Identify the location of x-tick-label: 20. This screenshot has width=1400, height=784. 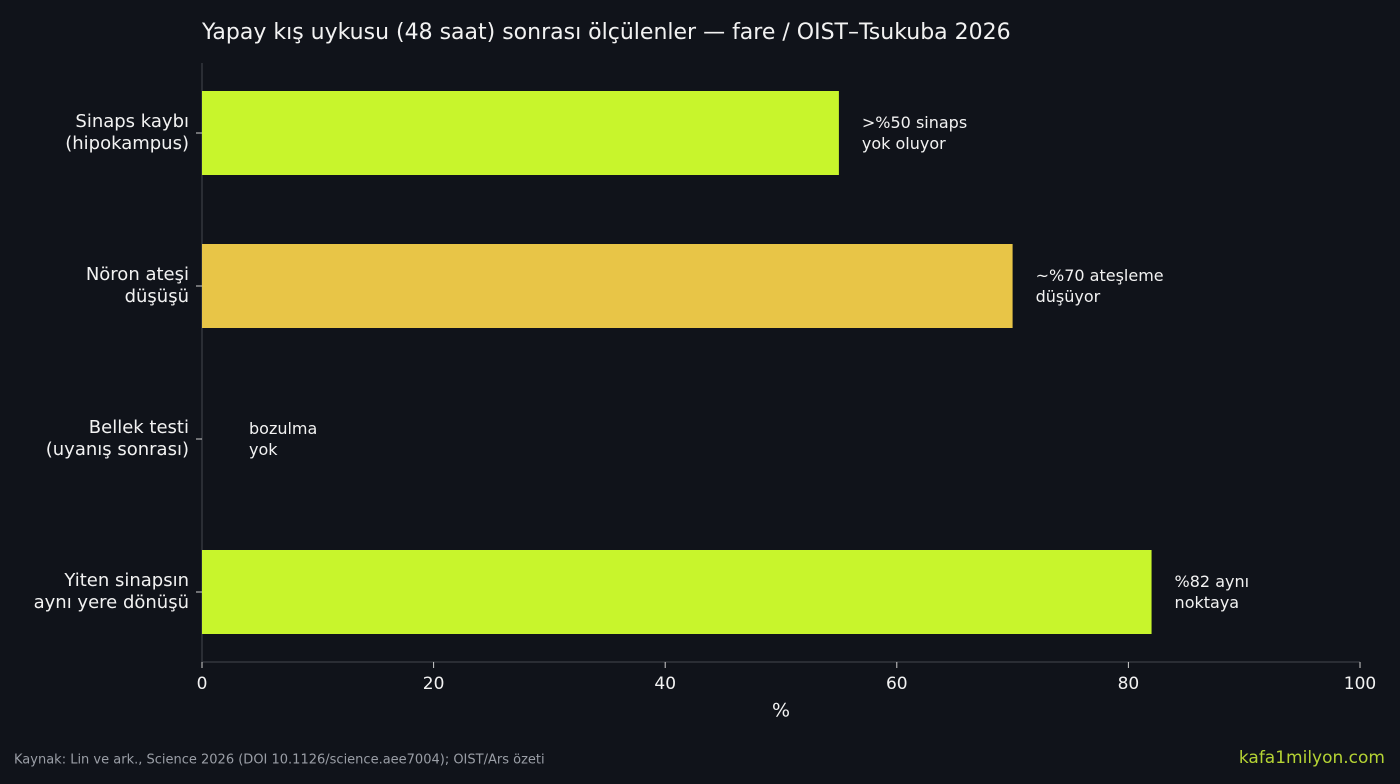
(434, 684).